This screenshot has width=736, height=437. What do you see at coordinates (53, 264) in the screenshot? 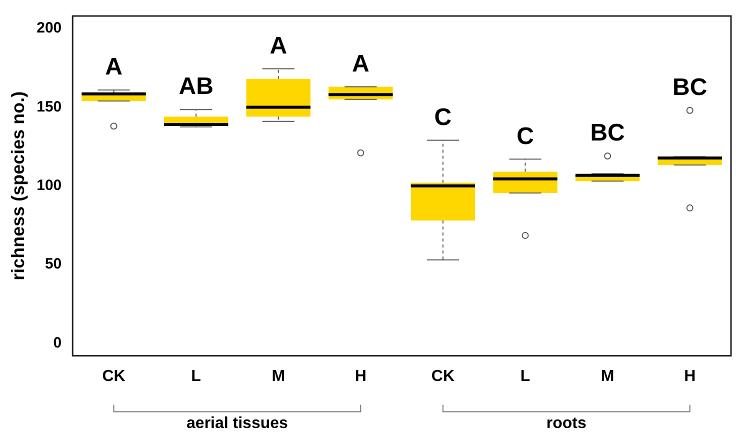
I see `y-tick-label: 50` at bounding box center [53, 264].